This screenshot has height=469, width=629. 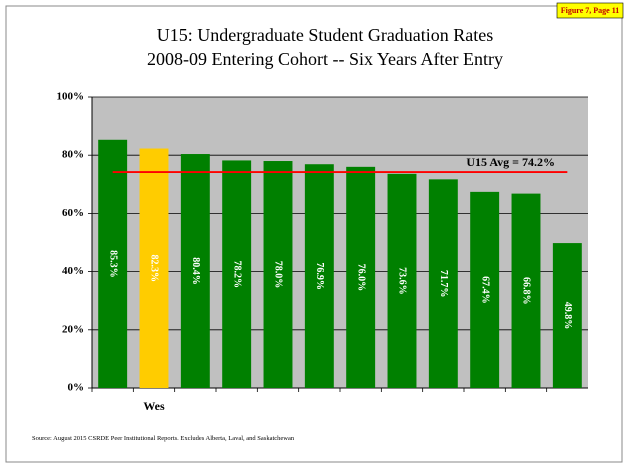 I want to click on value-label: 78.2%, so click(x=236, y=274).